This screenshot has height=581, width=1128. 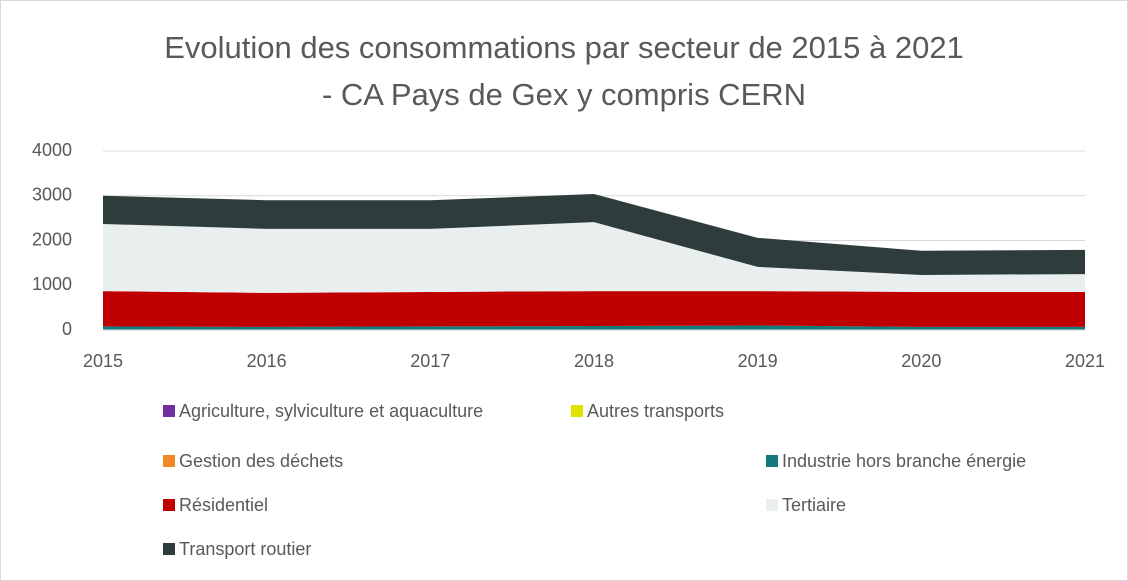 I want to click on y-tick-label: 4000, so click(x=52, y=150).